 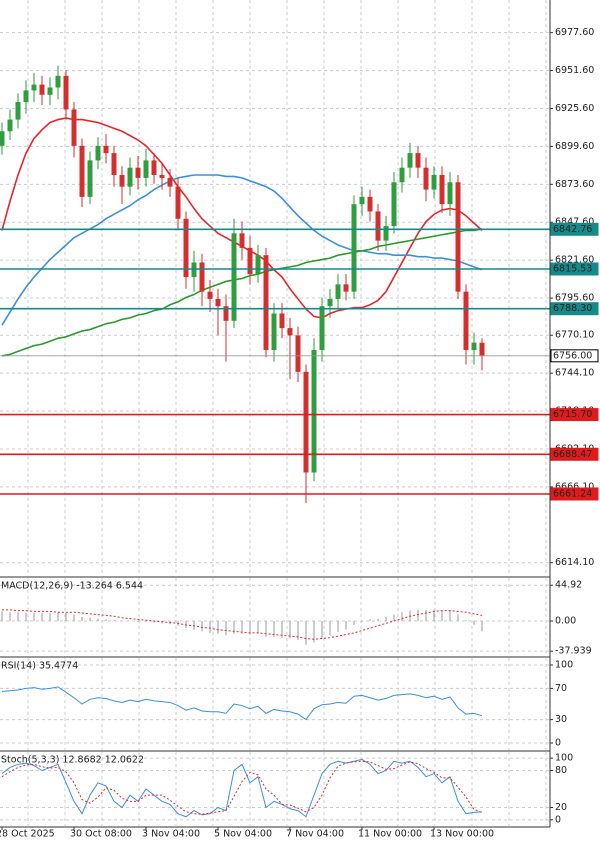 I want to click on y-tick-label: 6666.10, so click(x=574, y=486).